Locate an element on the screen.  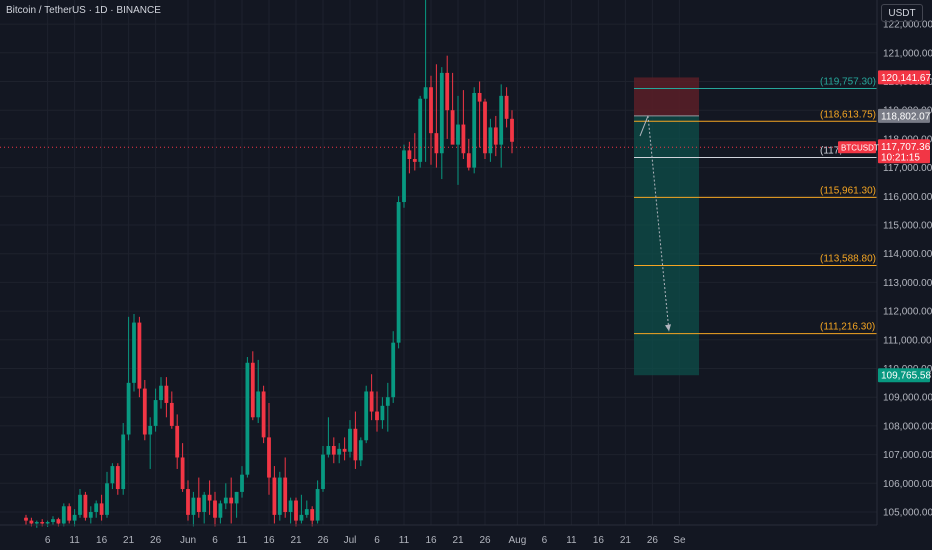
y-tick-label: 109,000.00 is located at coordinates (907, 398).